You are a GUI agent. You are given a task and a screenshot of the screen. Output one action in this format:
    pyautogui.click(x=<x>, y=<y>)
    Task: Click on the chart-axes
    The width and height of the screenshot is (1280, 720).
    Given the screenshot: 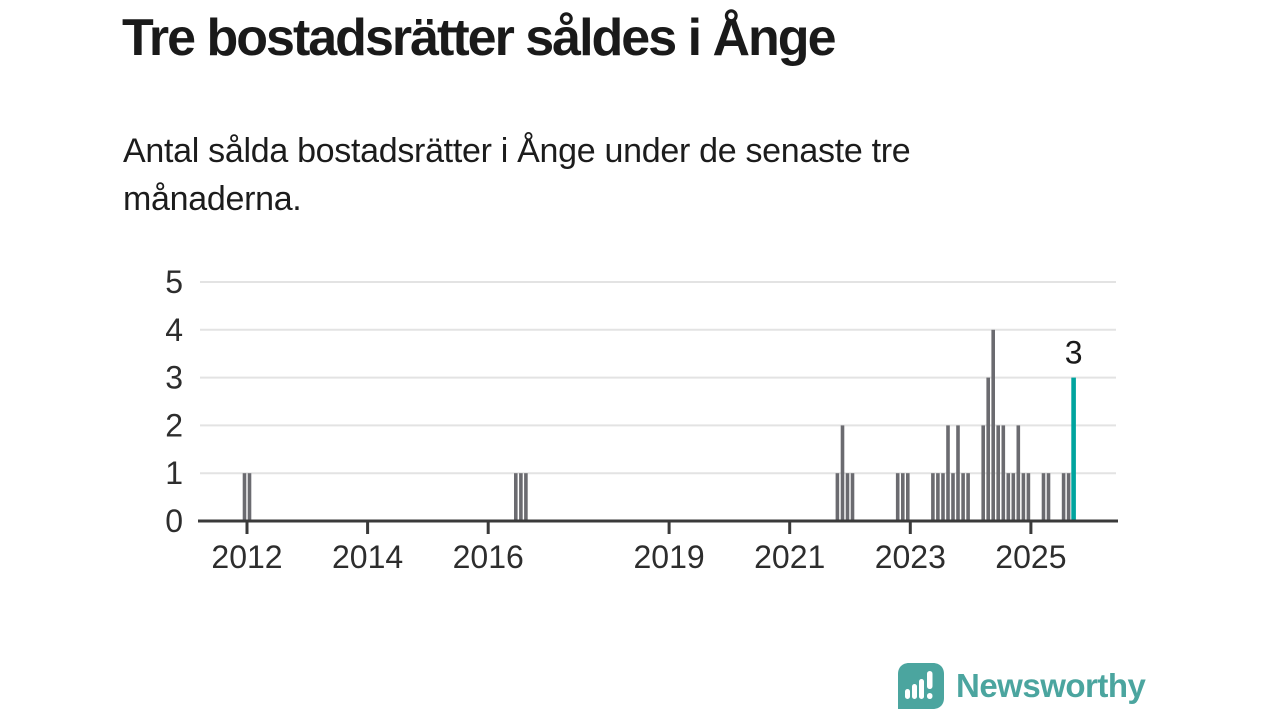 What is the action you would take?
    pyautogui.click(x=658, y=526)
    